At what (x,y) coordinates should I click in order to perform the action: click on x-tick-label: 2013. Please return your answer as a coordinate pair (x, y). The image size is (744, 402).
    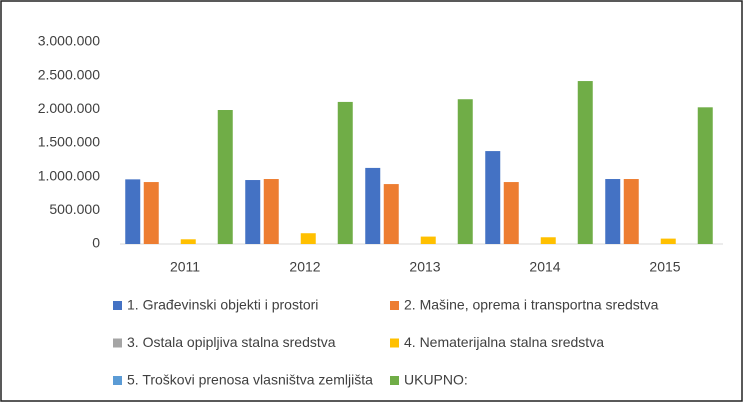
    Looking at the image, I should click on (424, 267).